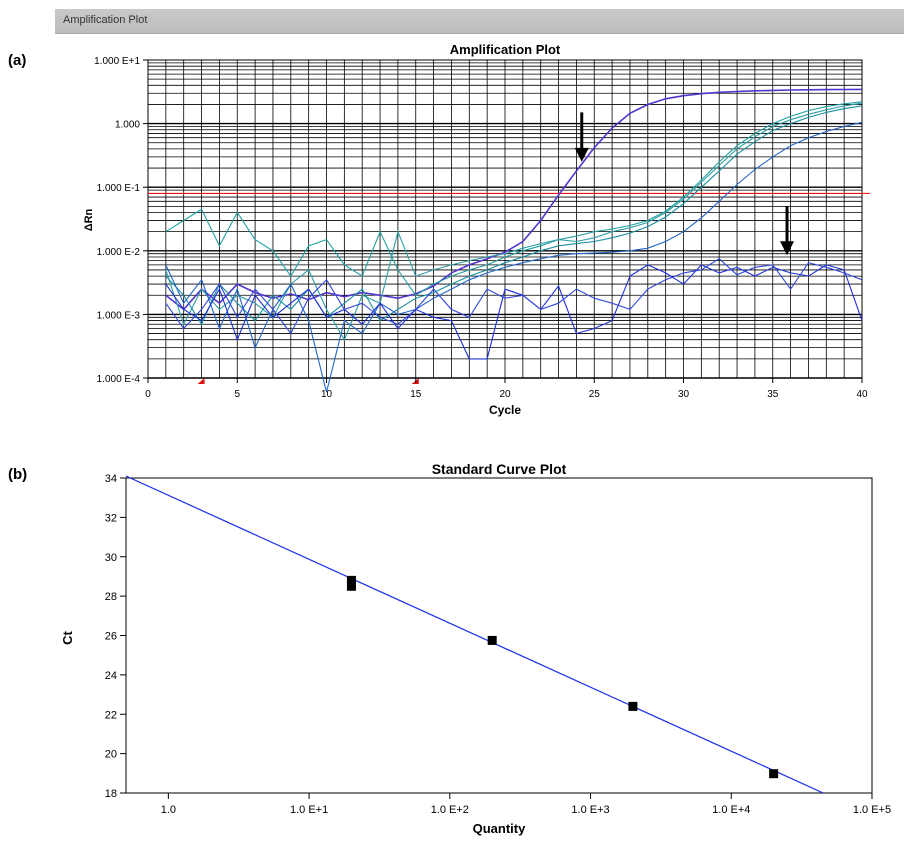 The image size is (904, 861). Describe the element at coordinates (309, 810) in the screenshot. I see `x-tick-label: 1.0 E+1` at that location.